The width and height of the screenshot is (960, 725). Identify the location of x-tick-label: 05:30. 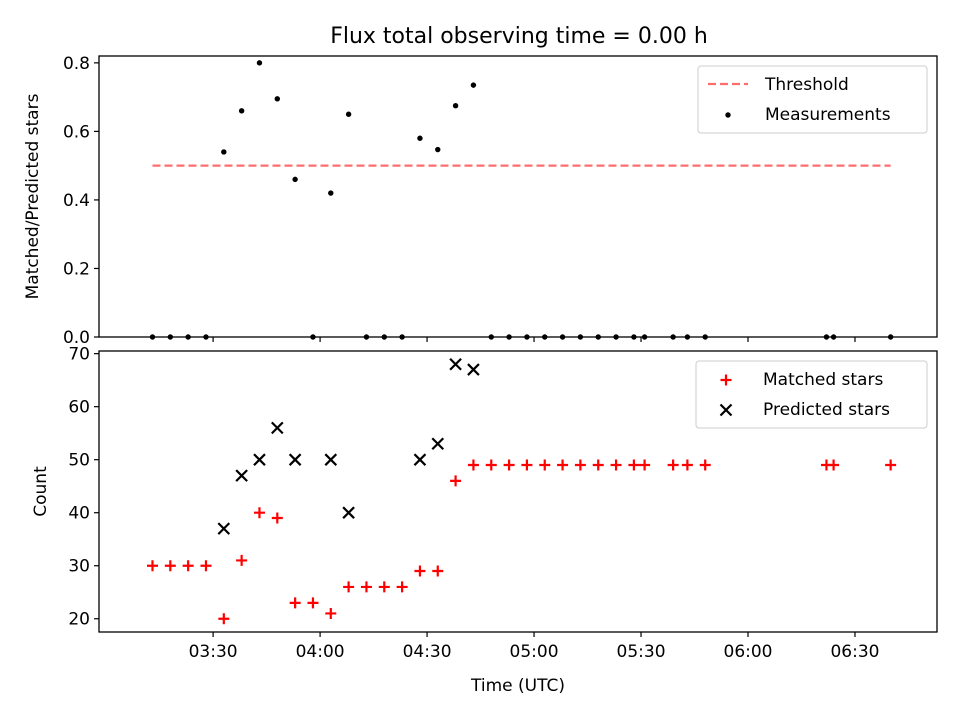
(641, 652).